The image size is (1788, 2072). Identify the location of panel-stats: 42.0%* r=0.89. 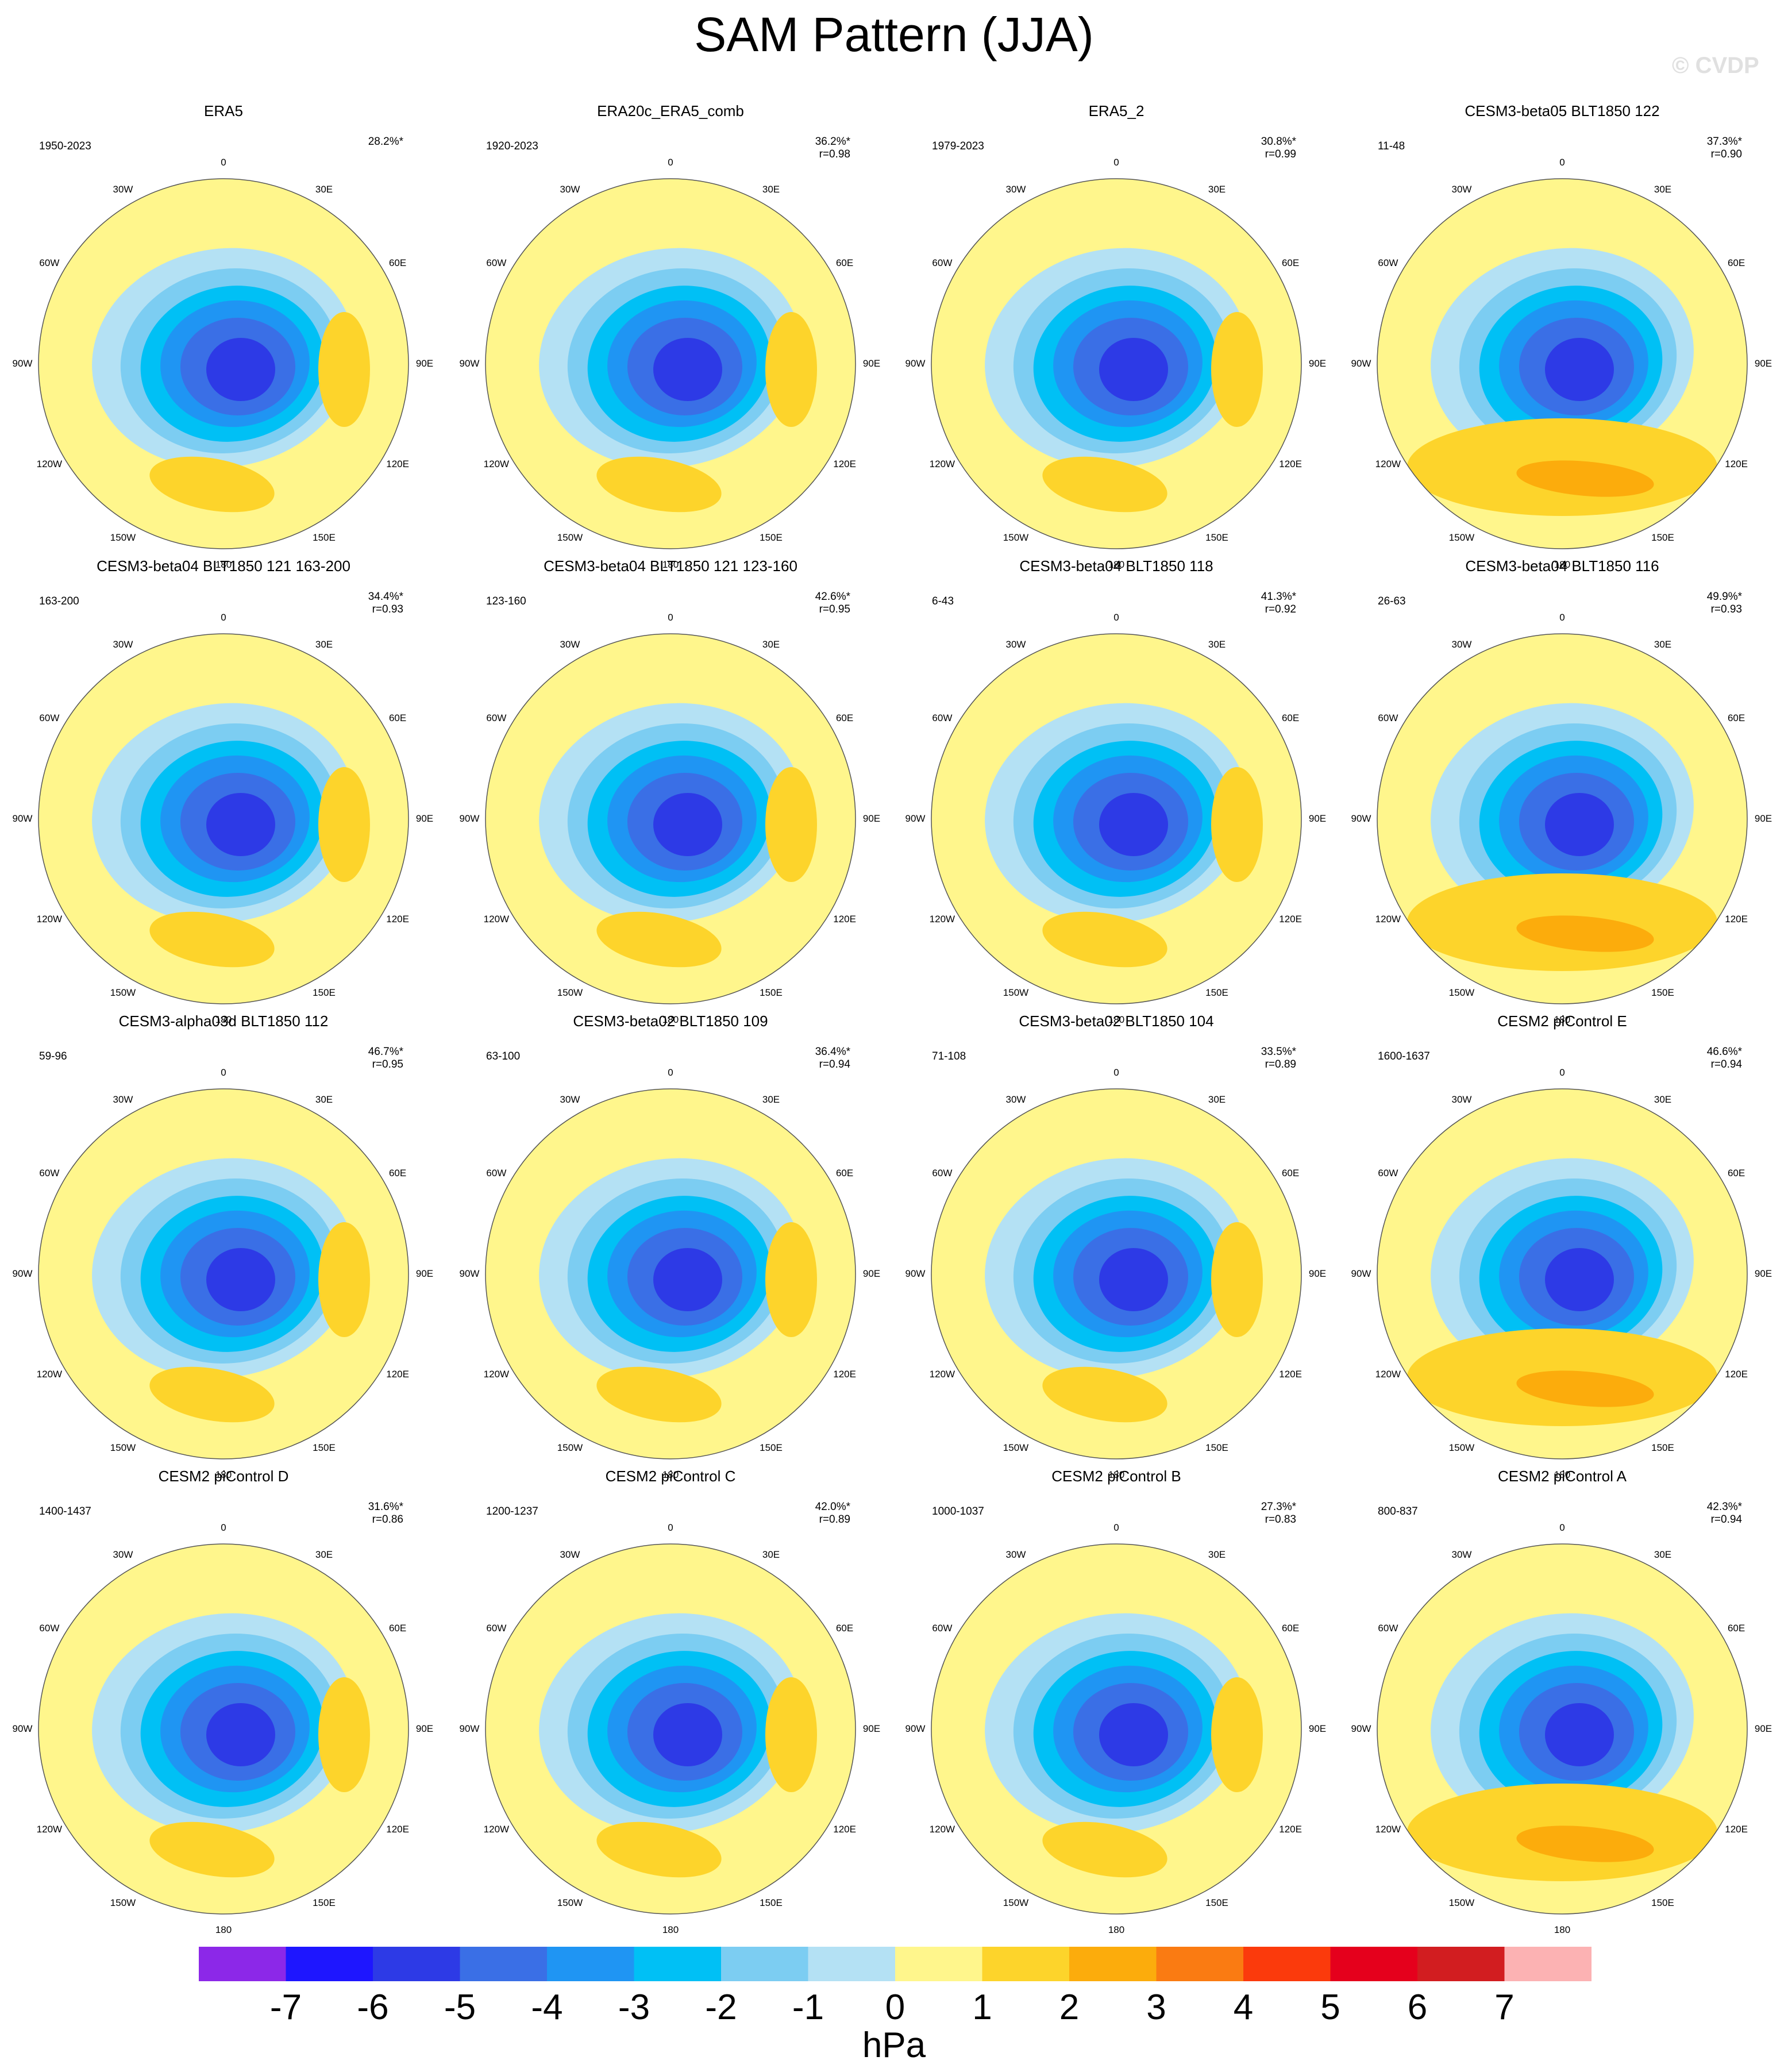
(829, 1513).